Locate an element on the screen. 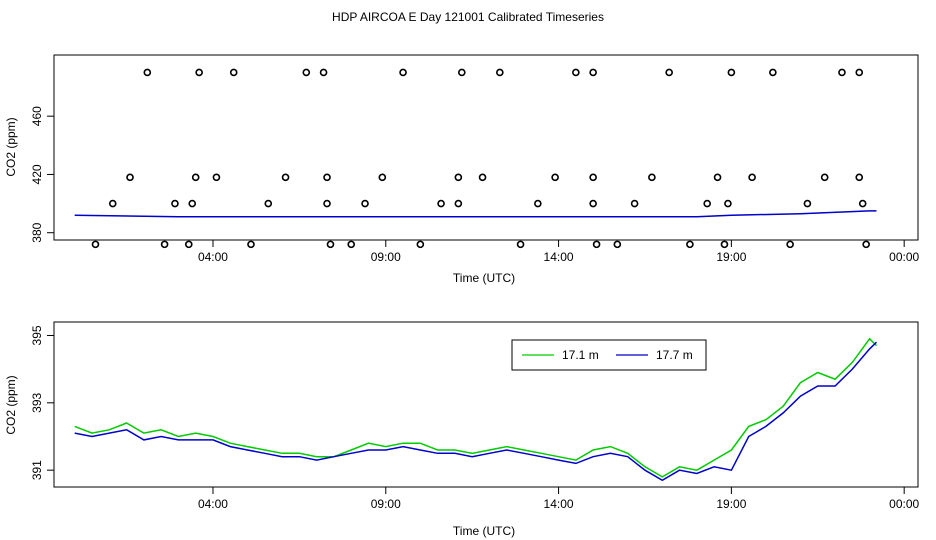 The image size is (936, 540). bottom-x-tick-label: 19:00 is located at coordinates (731, 504).